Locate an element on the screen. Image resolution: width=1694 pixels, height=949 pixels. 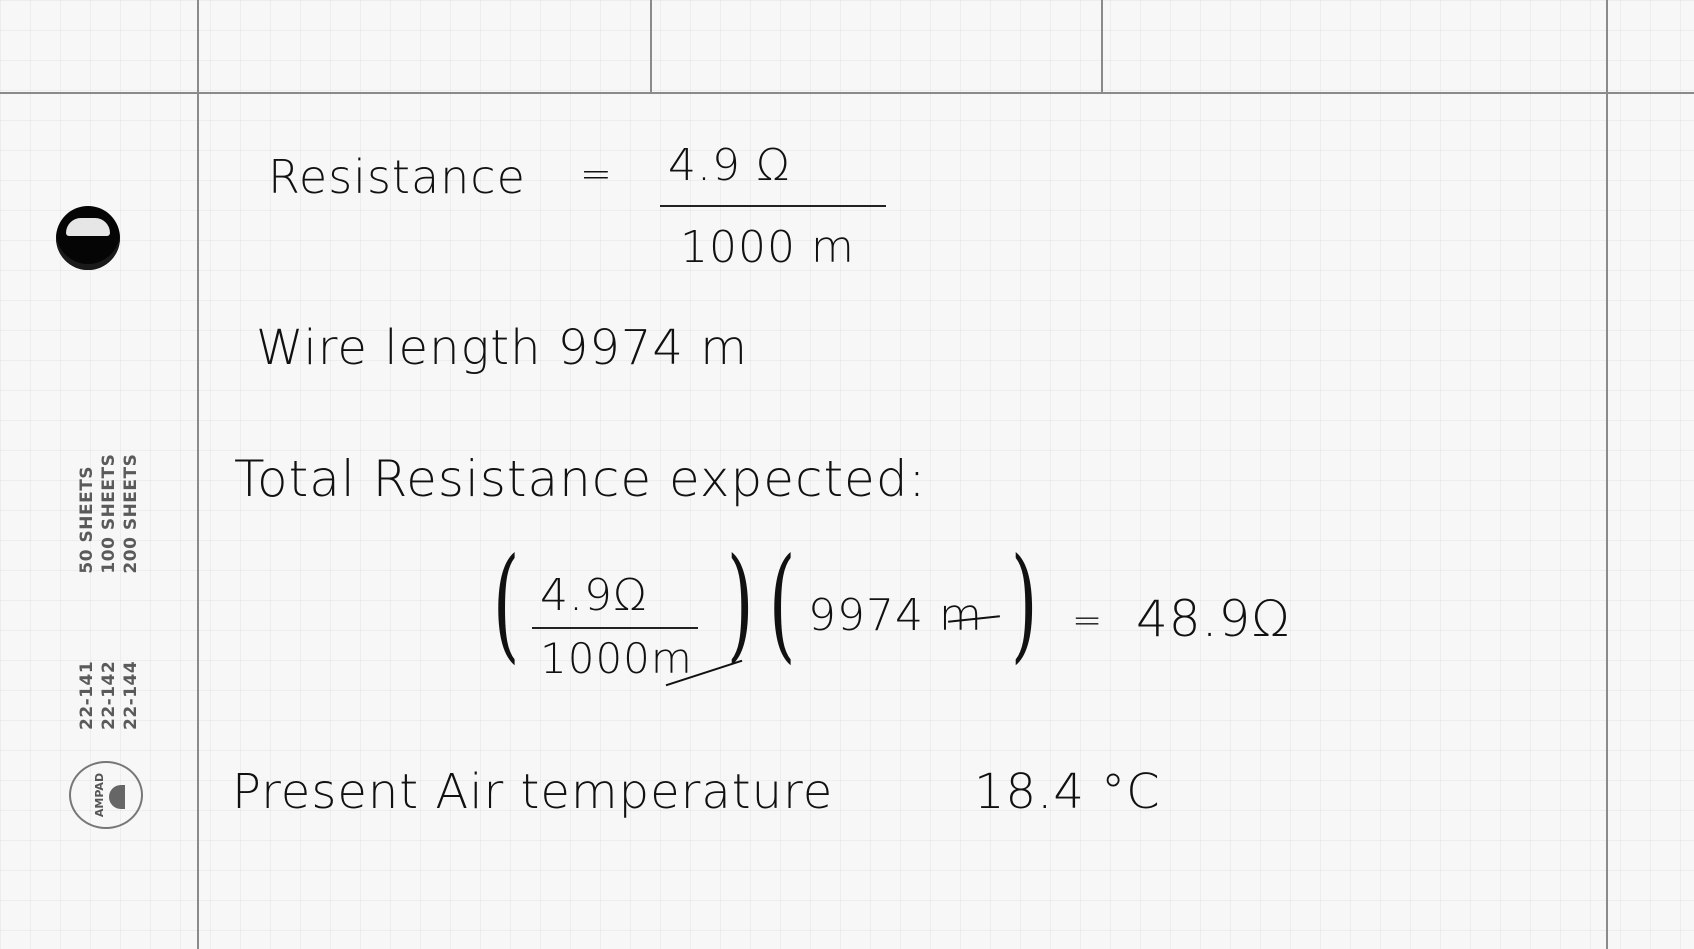
spec-code: 22-144 is located at coordinates (131, 695).